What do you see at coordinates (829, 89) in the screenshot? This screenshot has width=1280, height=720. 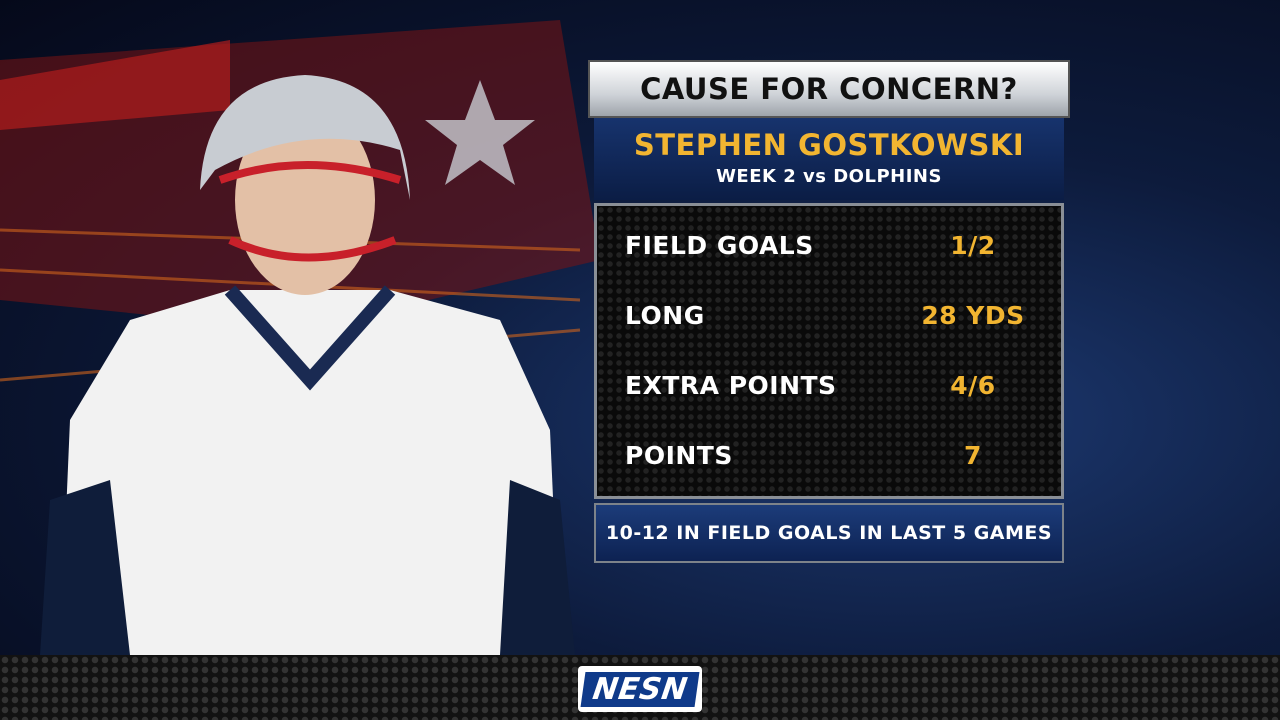 I see `panel-title: CAUSE FOR CONCERN?` at bounding box center [829, 89].